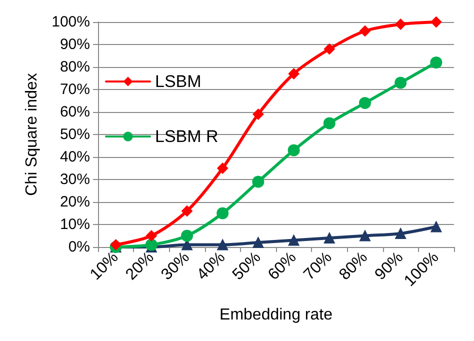 The image size is (474, 341). Describe the element at coordinates (247, 266) in the screenshot. I see `x-tick-label: 50%` at that location.